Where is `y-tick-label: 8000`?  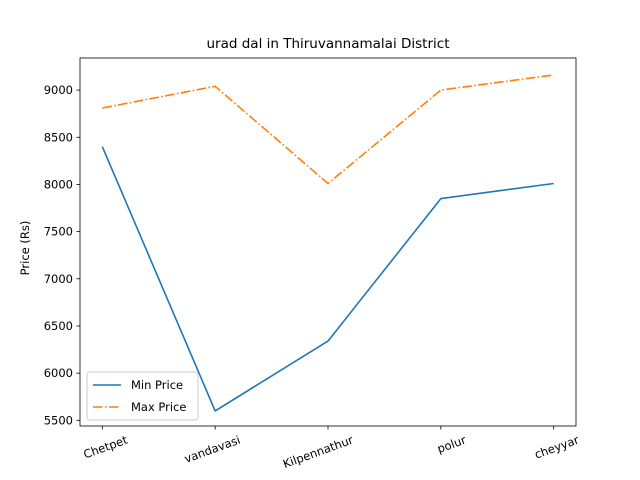 y-tick-label: 8000 is located at coordinates (58, 184).